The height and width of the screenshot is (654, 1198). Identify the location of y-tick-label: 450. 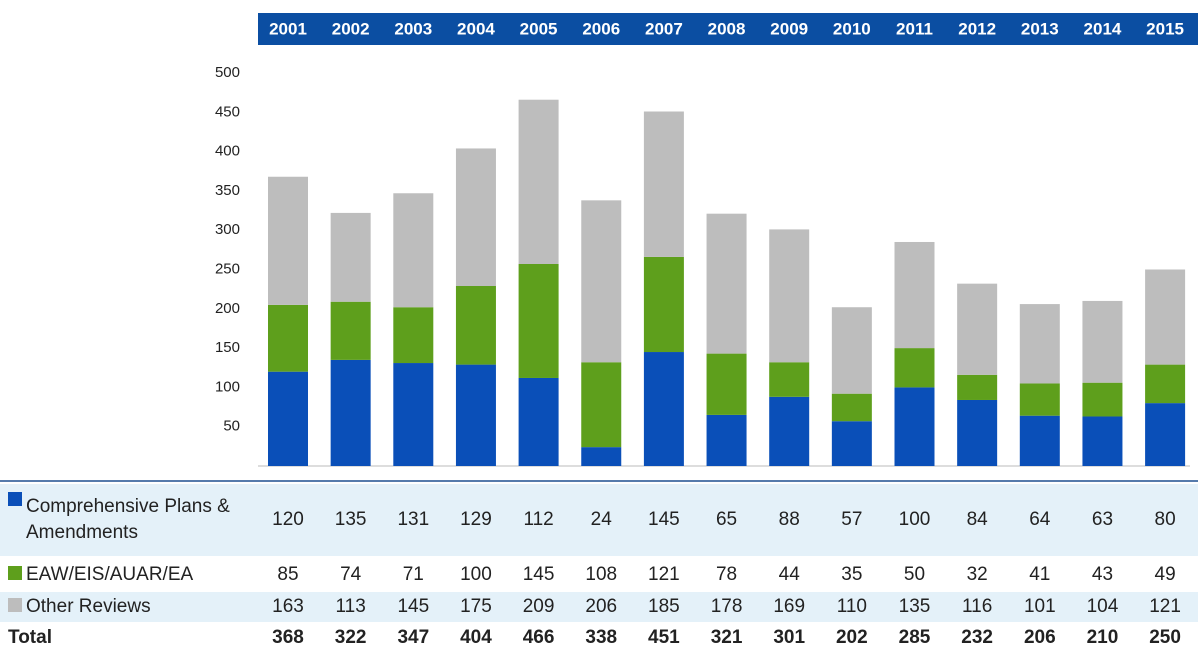
(227, 111).